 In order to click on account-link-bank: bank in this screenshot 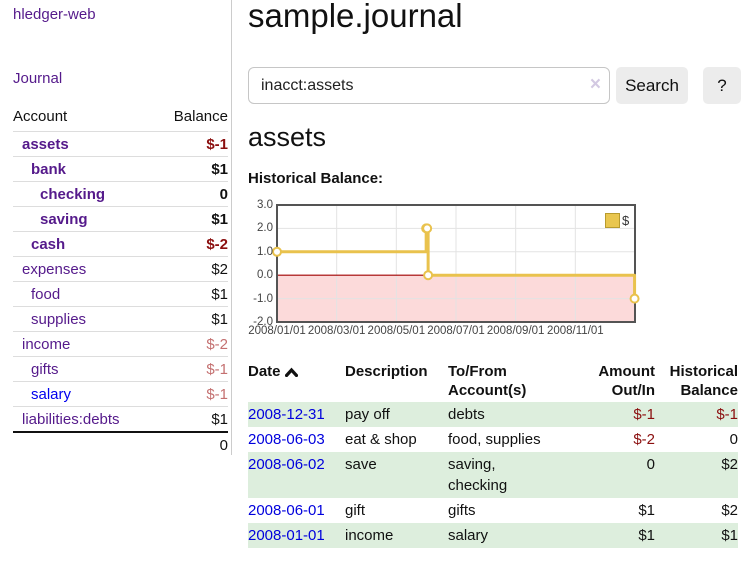, I will do `click(49, 169)`.